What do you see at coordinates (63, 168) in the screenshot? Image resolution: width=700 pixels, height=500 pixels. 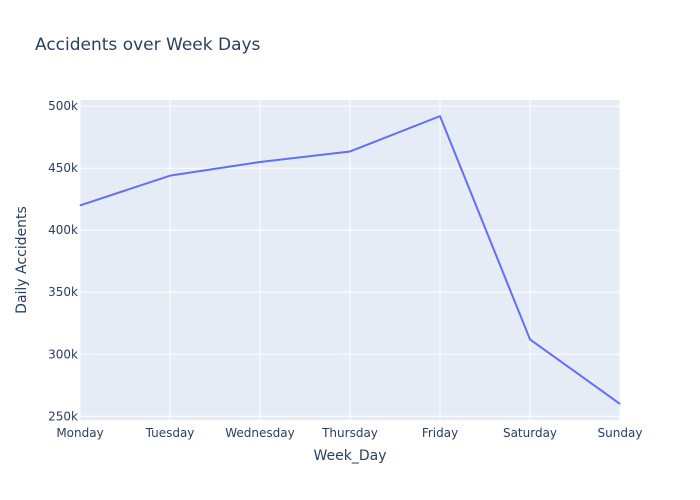 I see `y-tick-label: 450k` at bounding box center [63, 168].